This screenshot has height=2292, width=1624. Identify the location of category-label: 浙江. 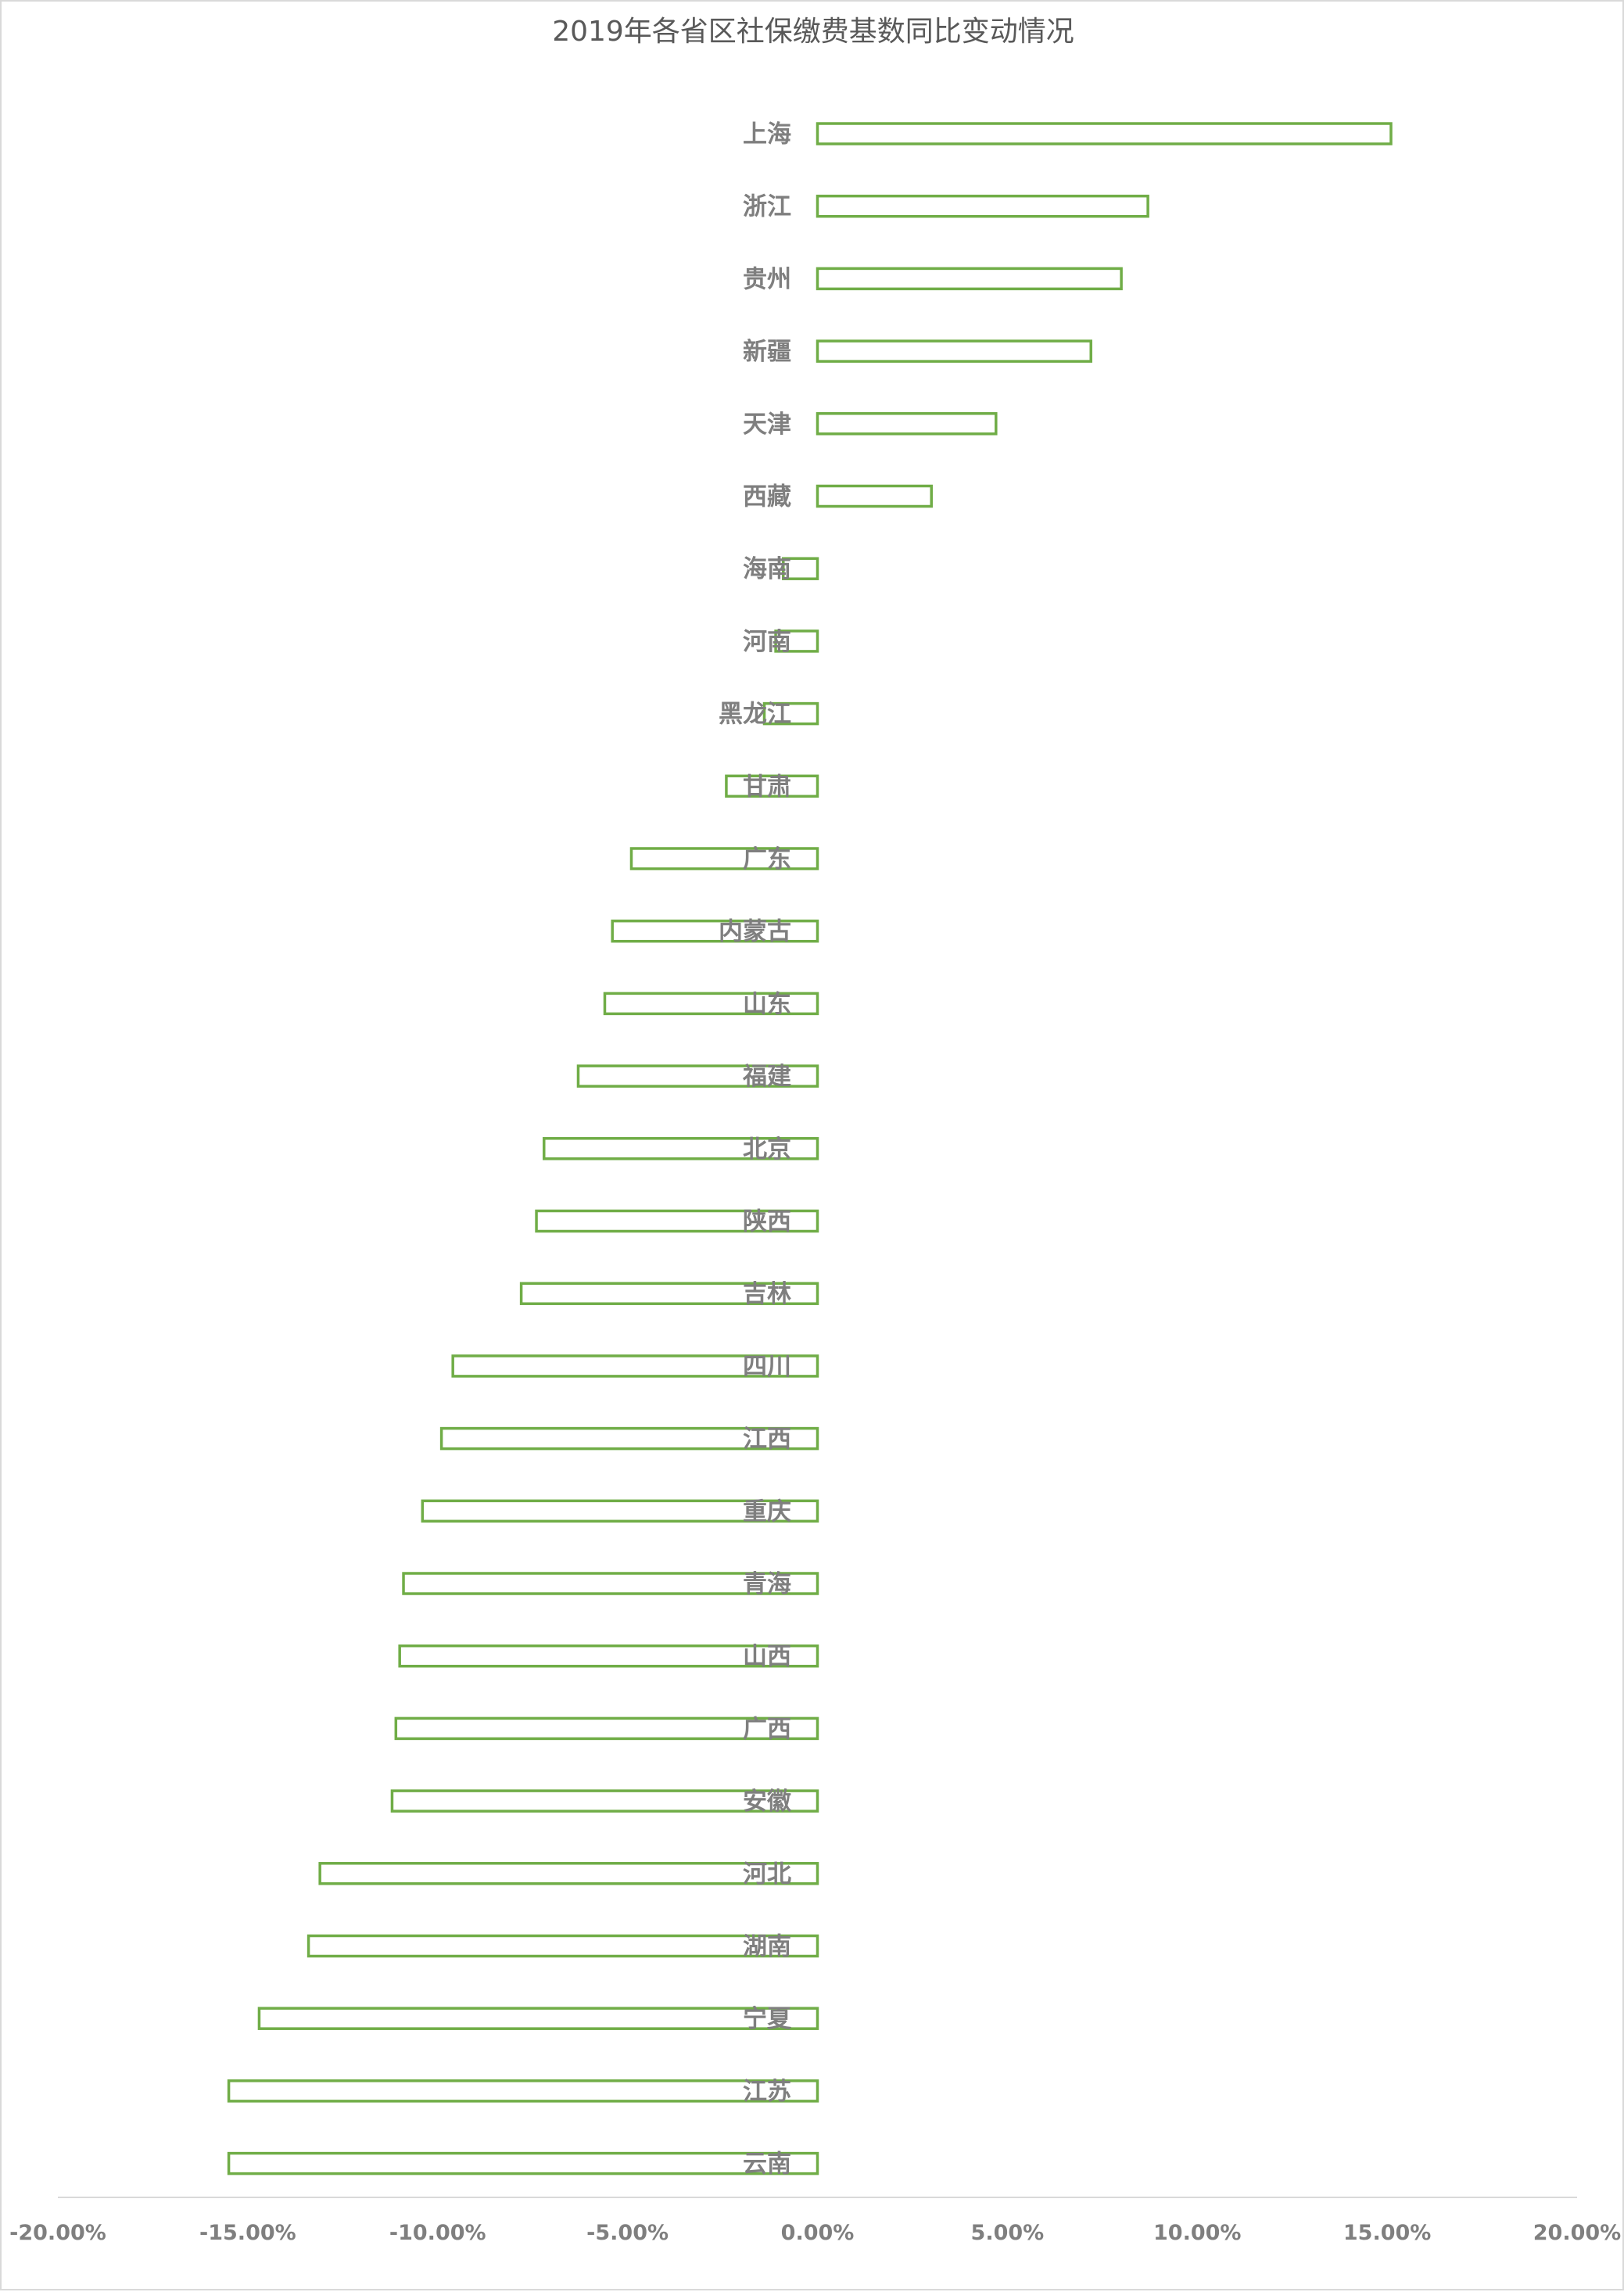
(767, 207).